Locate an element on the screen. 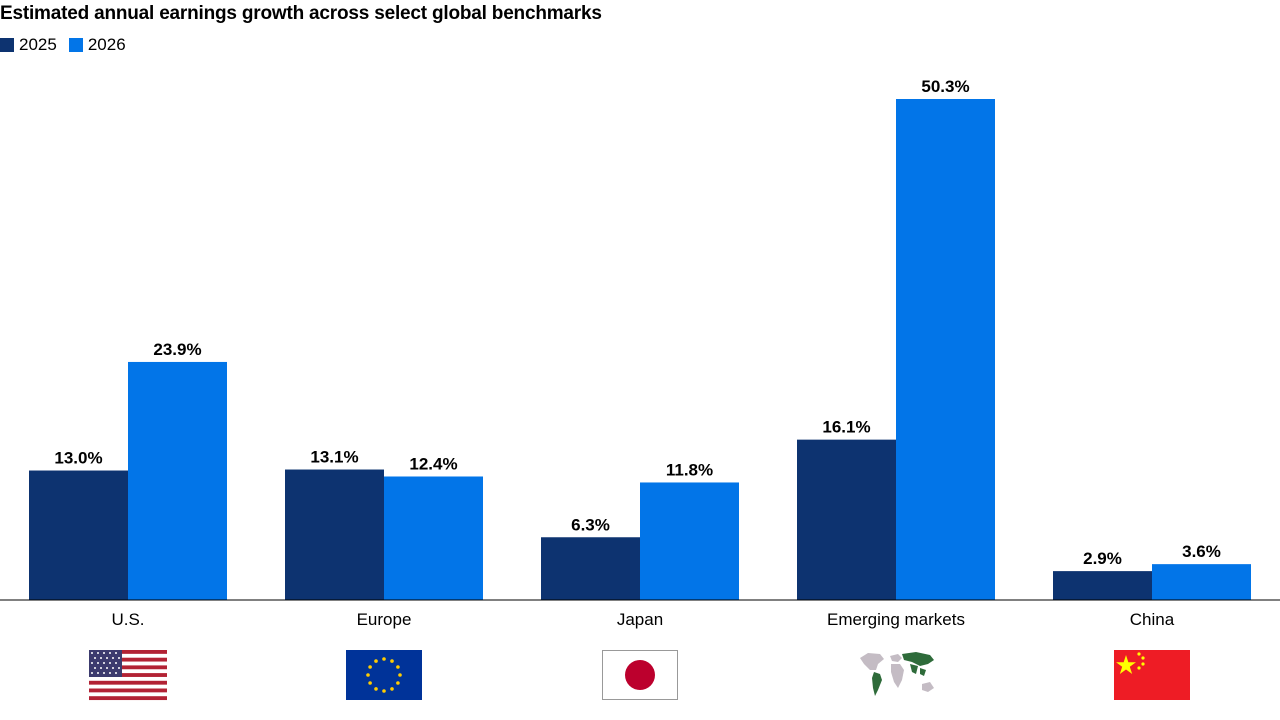 The image size is (1280, 720). bar-label-emerging-markets-2026: 50.3% is located at coordinates (945, 86).